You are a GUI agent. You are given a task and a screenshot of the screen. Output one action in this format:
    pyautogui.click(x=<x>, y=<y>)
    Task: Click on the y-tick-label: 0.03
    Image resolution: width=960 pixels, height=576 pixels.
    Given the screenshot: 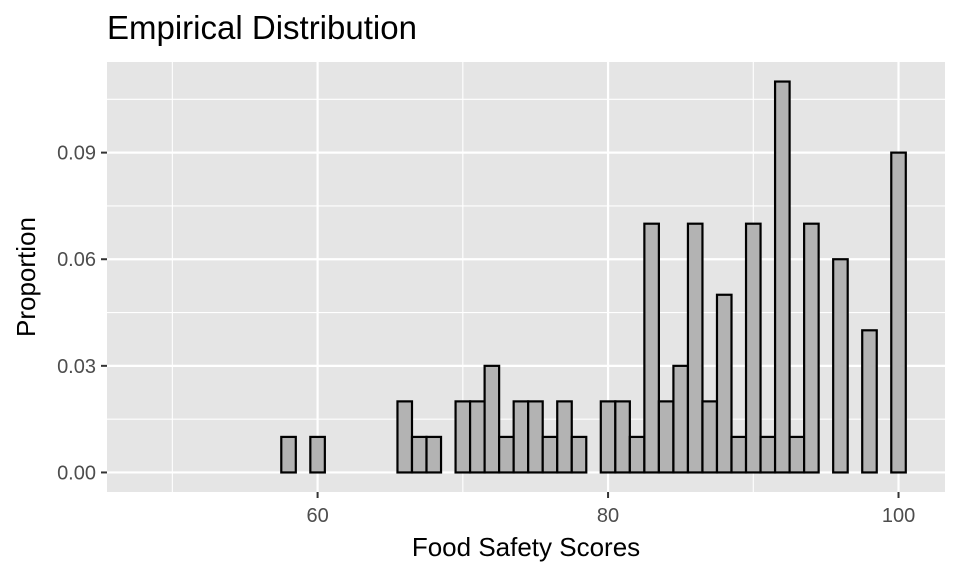 What is the action you would take?
    pyautogui.click(x=76, y=367)
    